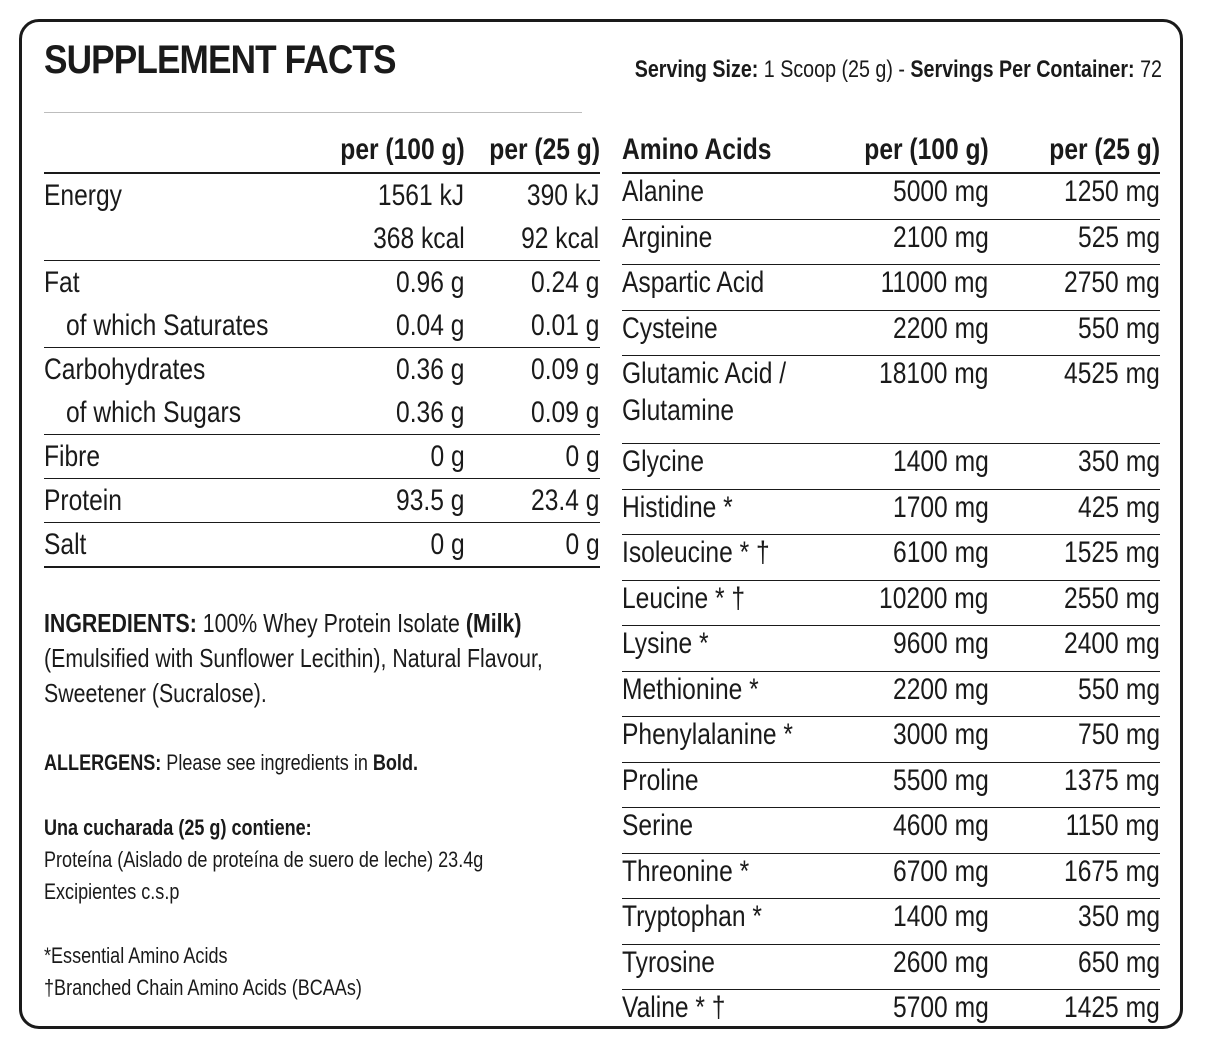  What do you see at coordinates (155, 693) in the screenshot?
I see `ingredients-line3: Sweetener (Sucralose).` at bounding box center [155, 693].